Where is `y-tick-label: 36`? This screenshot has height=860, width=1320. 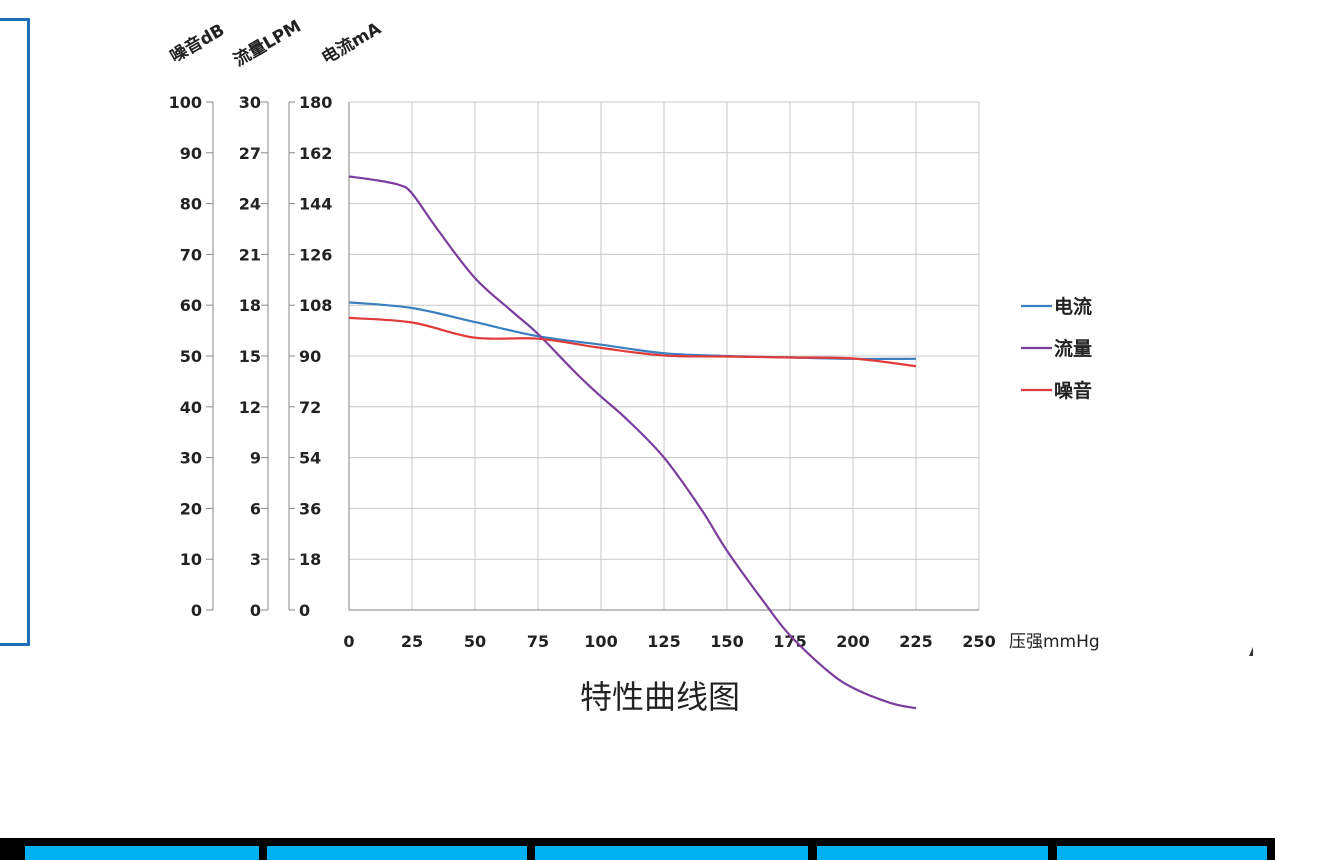
y-tick-label: 36 is located at coordinates (310, 508).